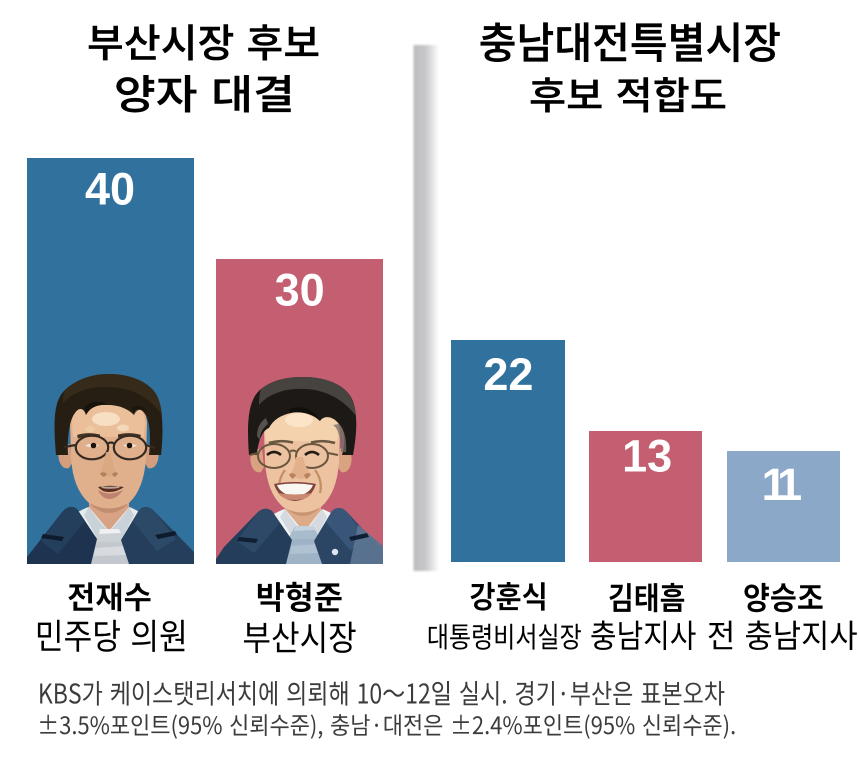 The height and width of the screenshot is (771, 860). What do you see at coordinates (508, 374) in the screenshot?
I see `svg-text: 22` at bounding box center [508, 374].